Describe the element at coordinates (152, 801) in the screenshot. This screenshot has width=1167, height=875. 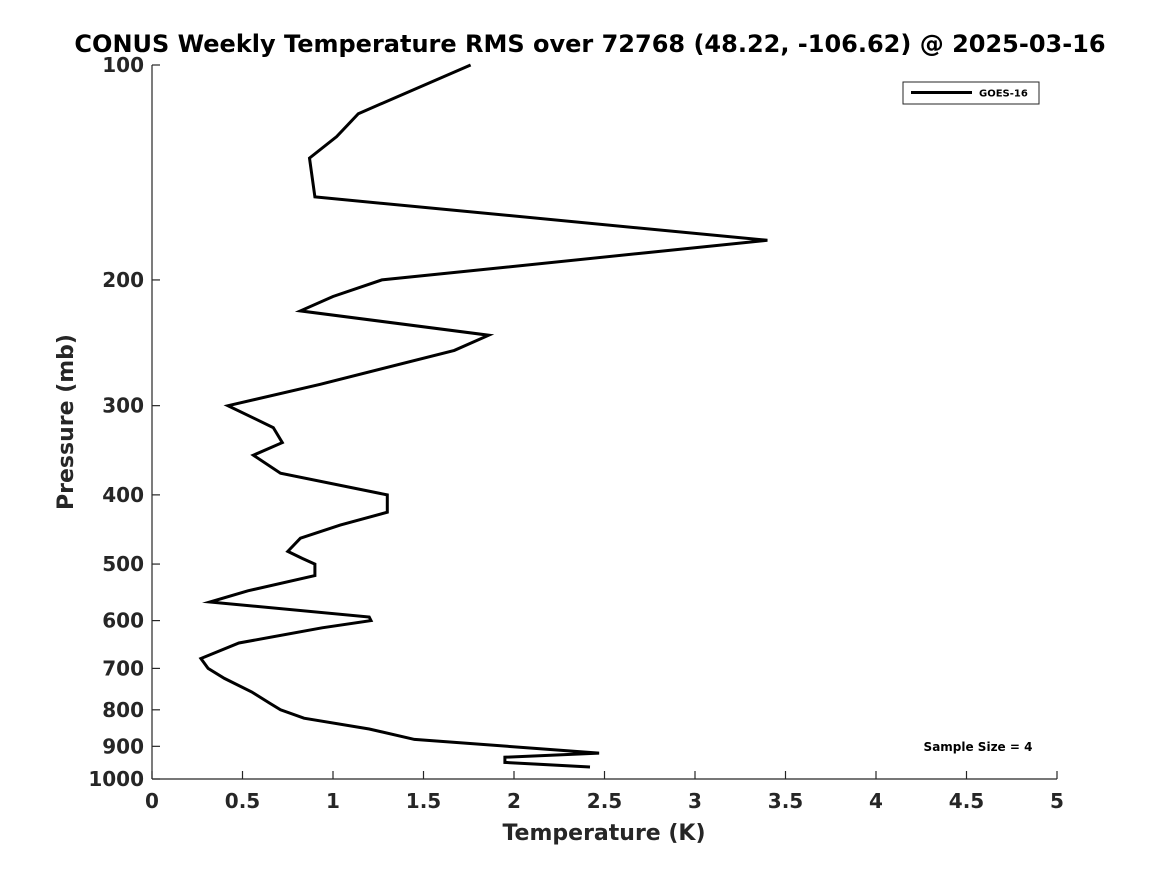
I see `x-tick-label: 0` at that location.